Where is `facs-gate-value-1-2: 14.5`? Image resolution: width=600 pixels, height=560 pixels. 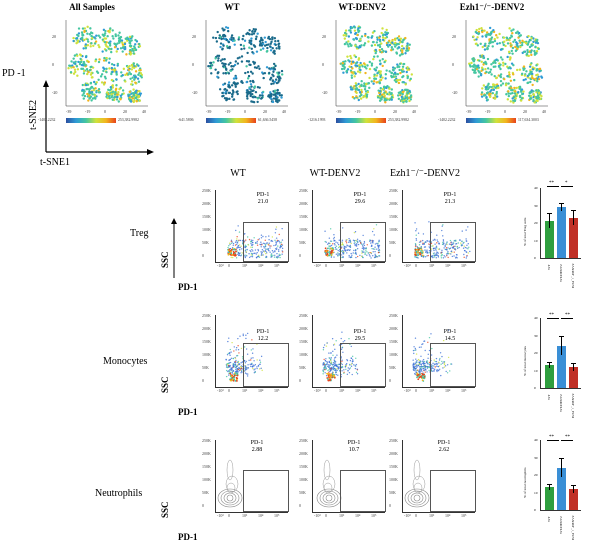
facs-gate-value-1-2: 14.5 is located at coordinates (450, 339).